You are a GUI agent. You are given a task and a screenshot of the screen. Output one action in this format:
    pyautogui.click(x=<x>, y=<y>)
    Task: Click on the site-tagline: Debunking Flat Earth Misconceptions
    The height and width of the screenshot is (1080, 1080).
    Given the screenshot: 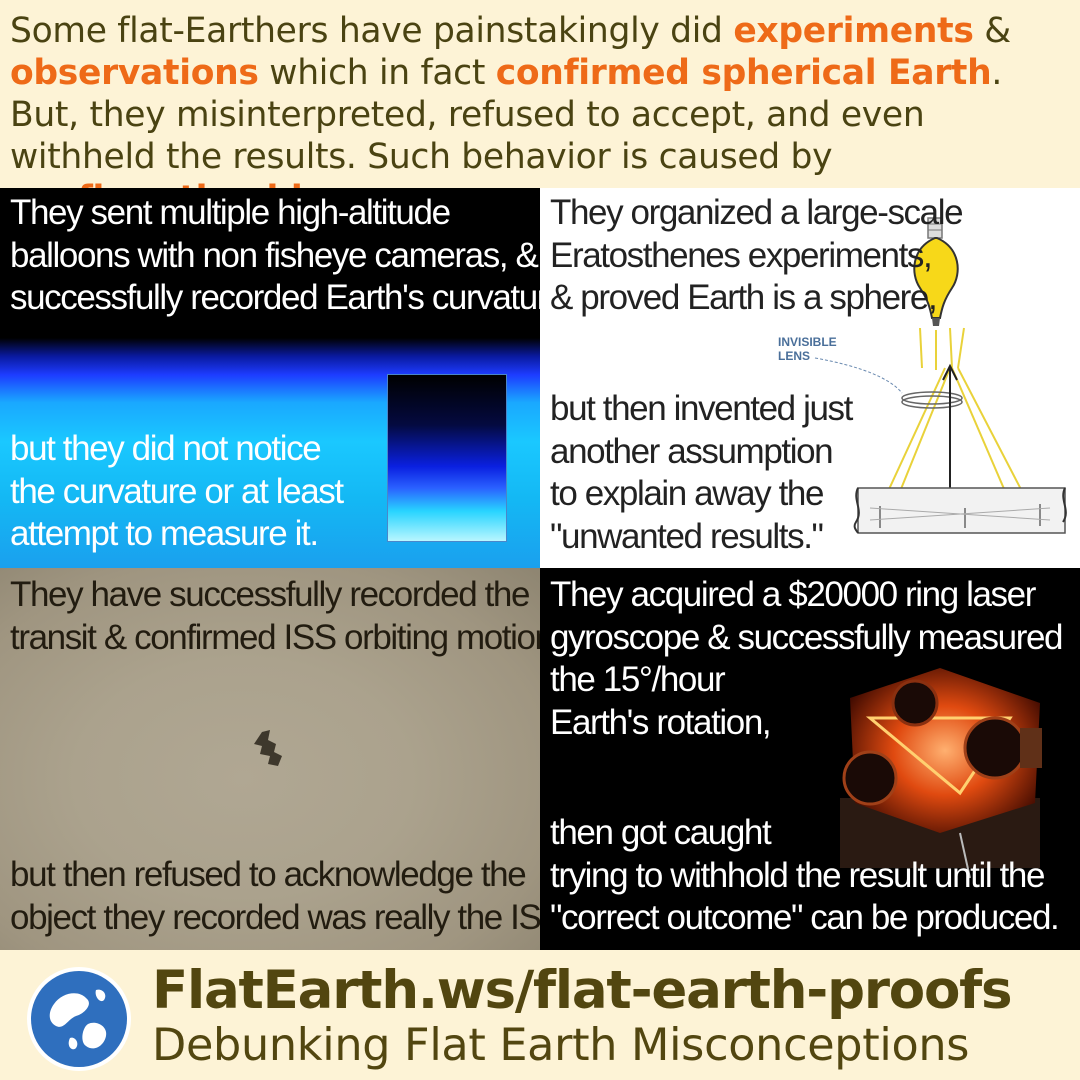 What is the action you would take?
    pyautogui.click(x=561, y=1045)
    